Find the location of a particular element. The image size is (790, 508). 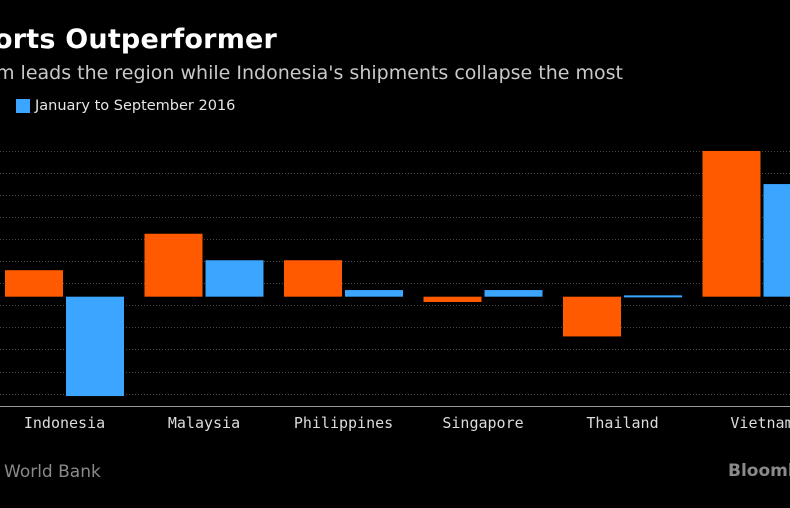

source-note: World Bank is located at coordinates (52, 472).